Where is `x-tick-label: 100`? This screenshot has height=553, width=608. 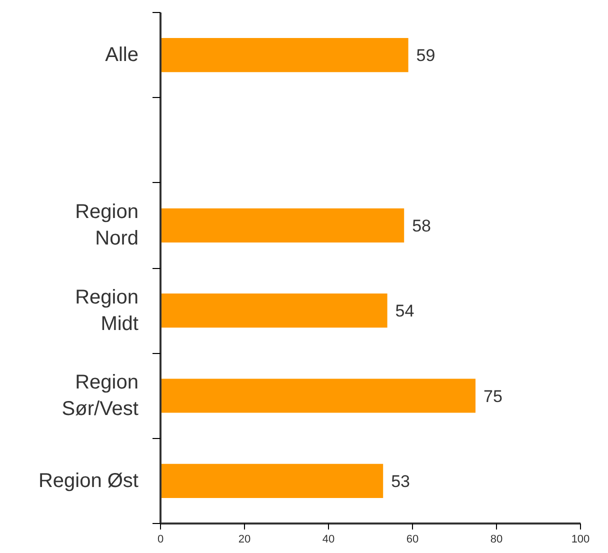 x-tick-label: 100 is located at coordinates (580, 540).